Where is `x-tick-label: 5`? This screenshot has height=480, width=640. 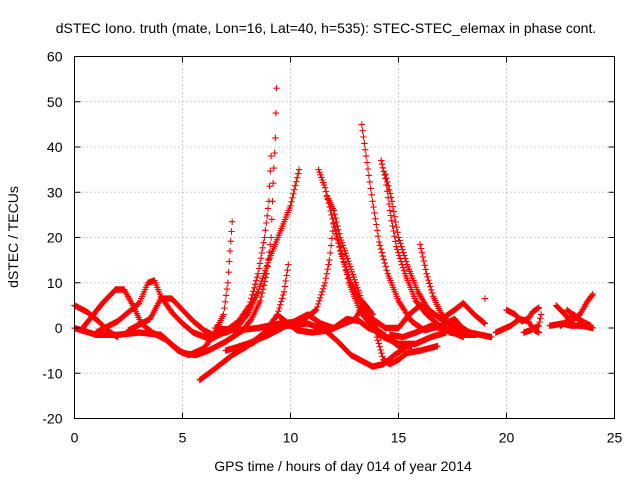 x-tick-label: 5 is located at coordinates (183, 438).